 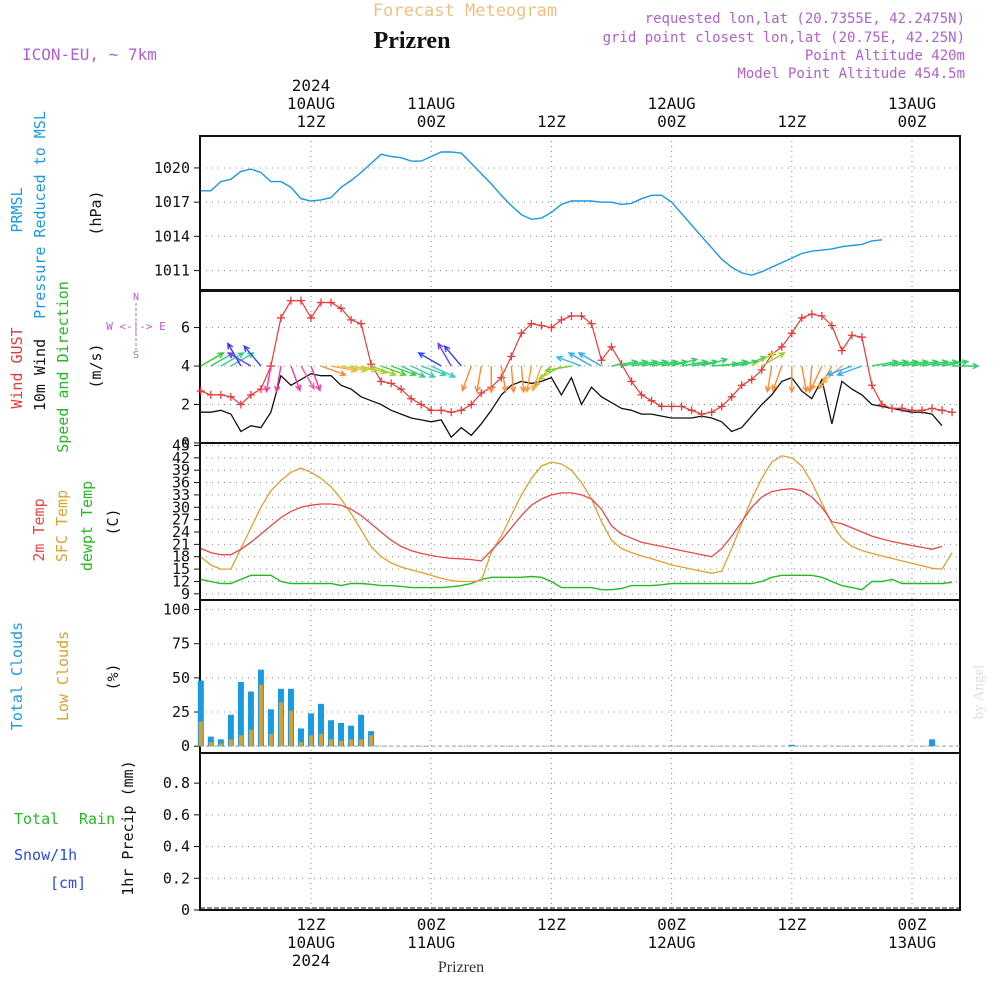 What do you see at coordinates (571, 525) in the screenshot?
I see `temp-2m-line` at bounding box center [571, 525].